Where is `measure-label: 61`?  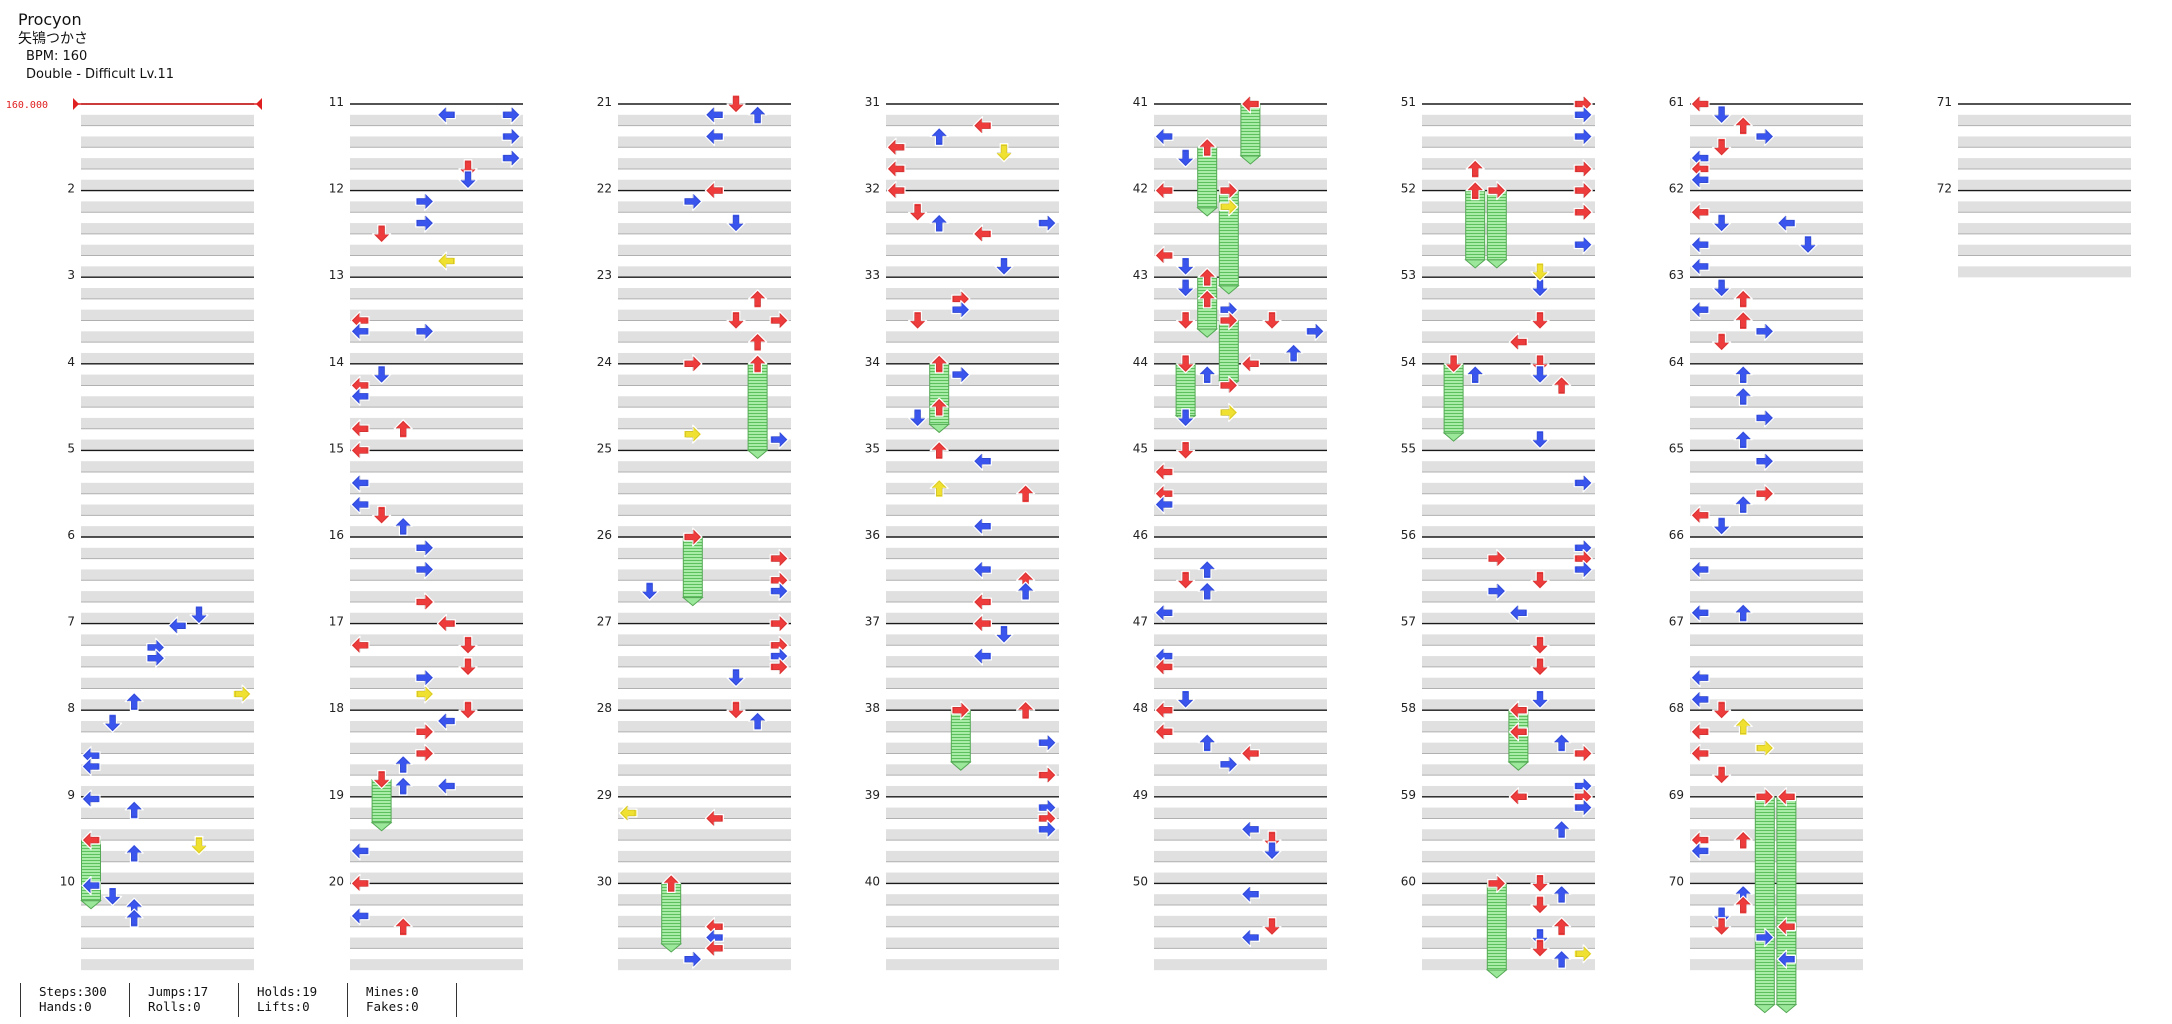 measure-label: 61 is located at coordinates (1676, 102).